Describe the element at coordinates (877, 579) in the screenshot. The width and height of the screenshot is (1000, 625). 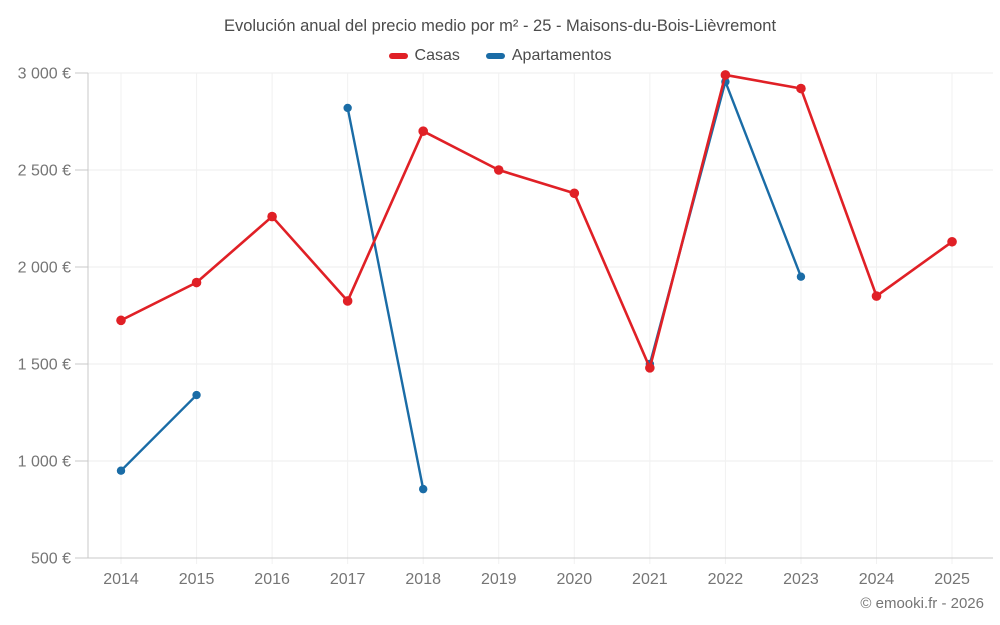
I see `x-axis-label: 2024` at that location.